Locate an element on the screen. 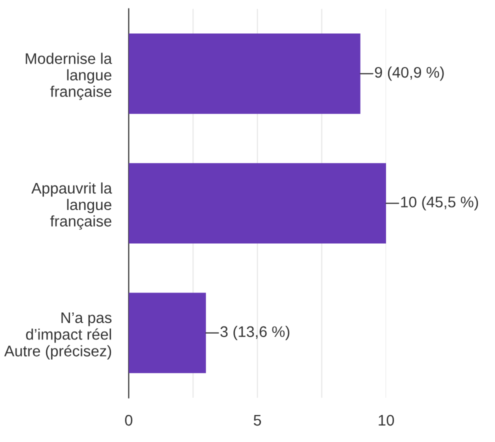  y-tick-label: Appauvrit la langue française is located at coordinates (71, 206).